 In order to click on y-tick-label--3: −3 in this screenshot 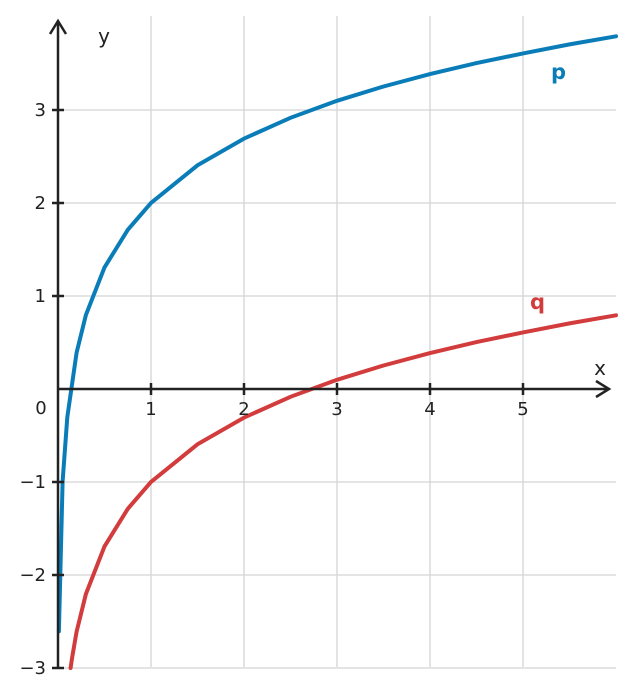, I will do `click(32, 668)`.